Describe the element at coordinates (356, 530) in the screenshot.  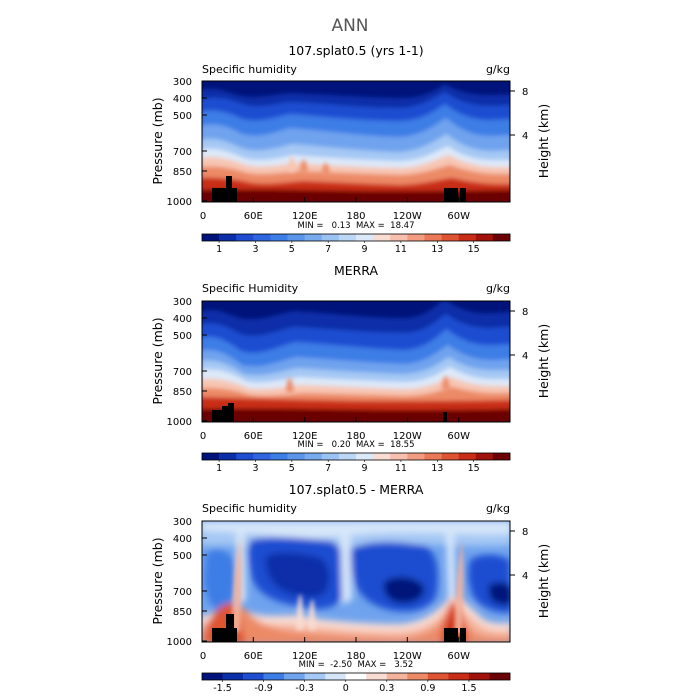
I see `near-zero-upper` at that location.